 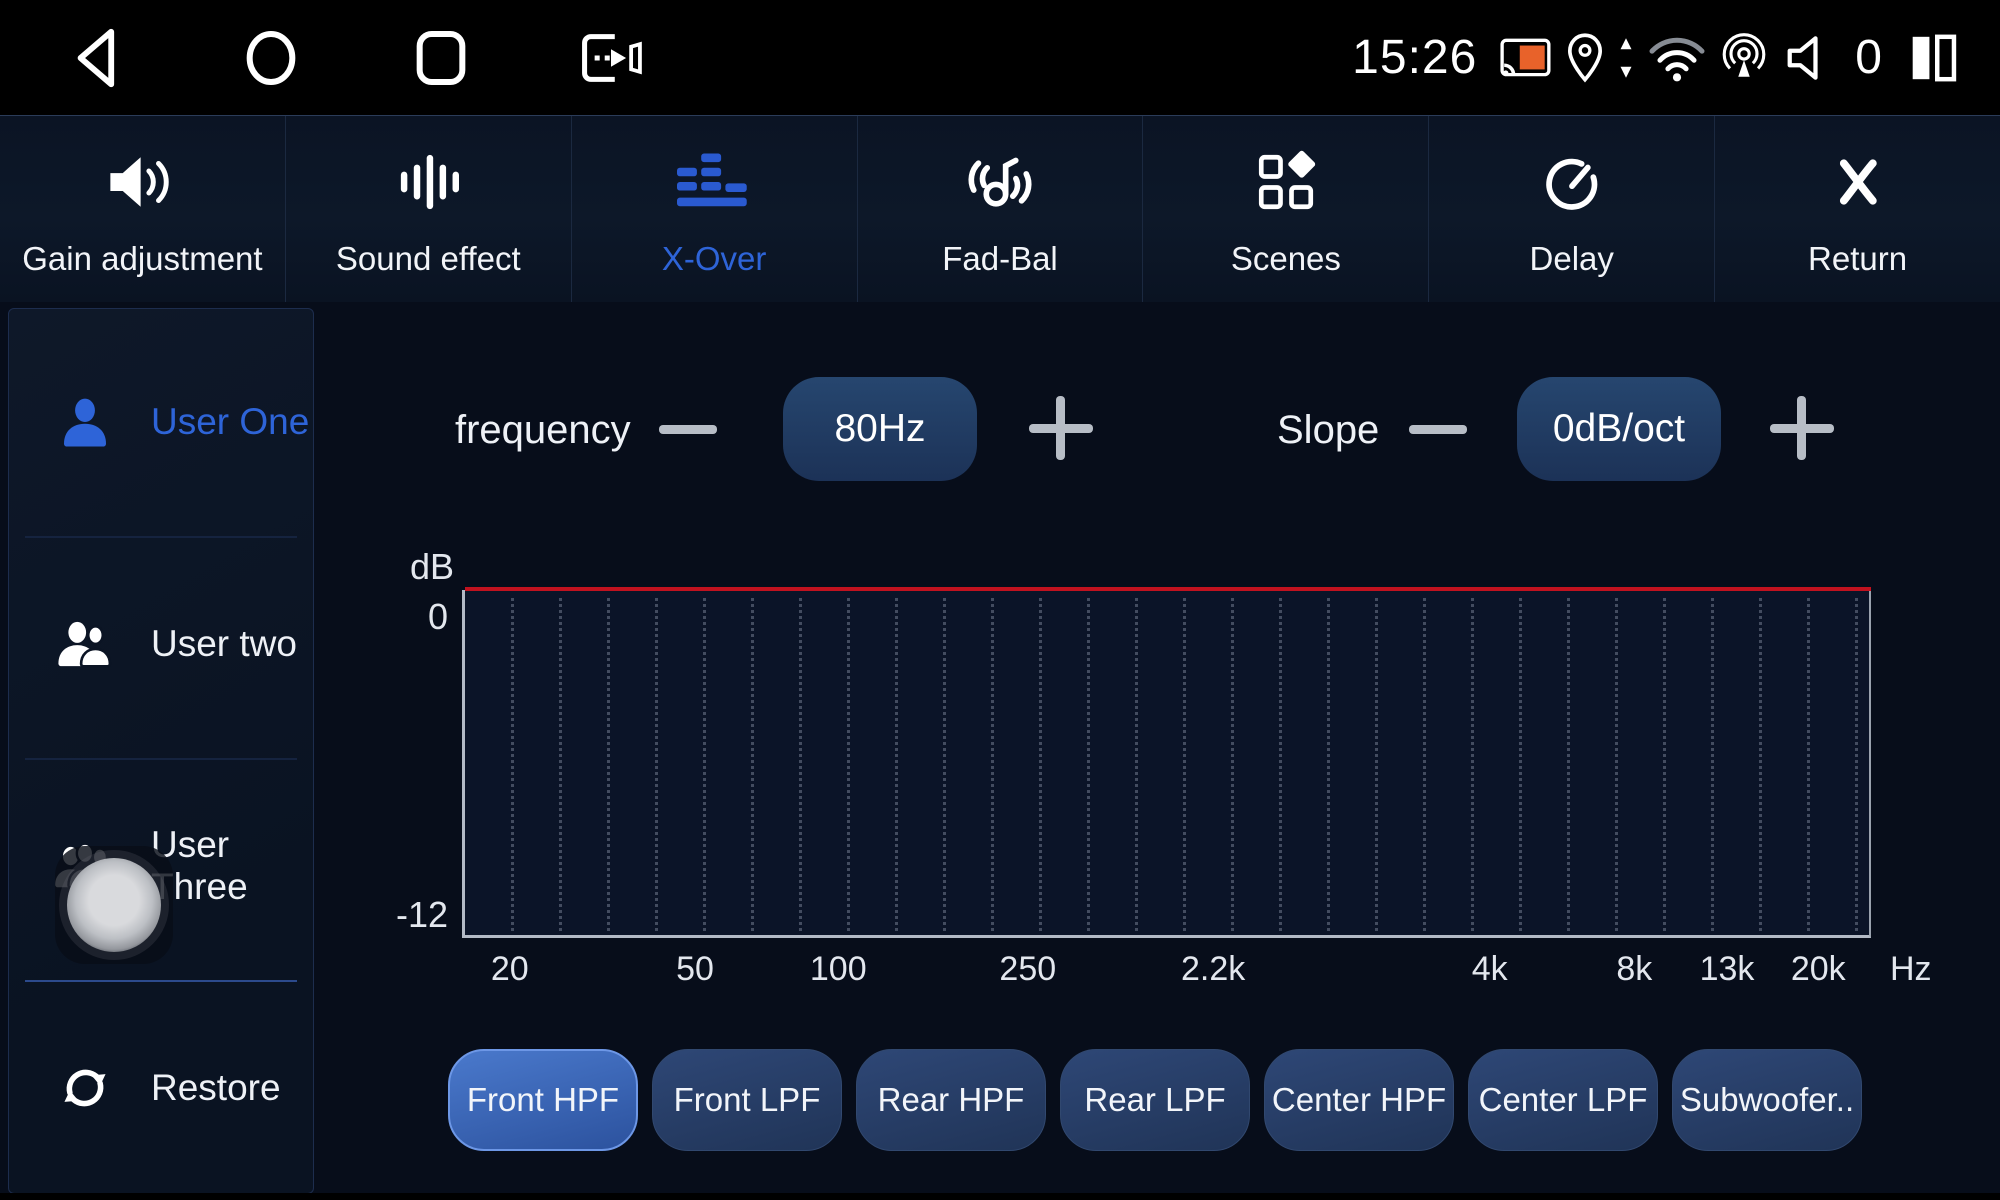 I want to click on x-tick-100: 100, so click(x=838, y=969).